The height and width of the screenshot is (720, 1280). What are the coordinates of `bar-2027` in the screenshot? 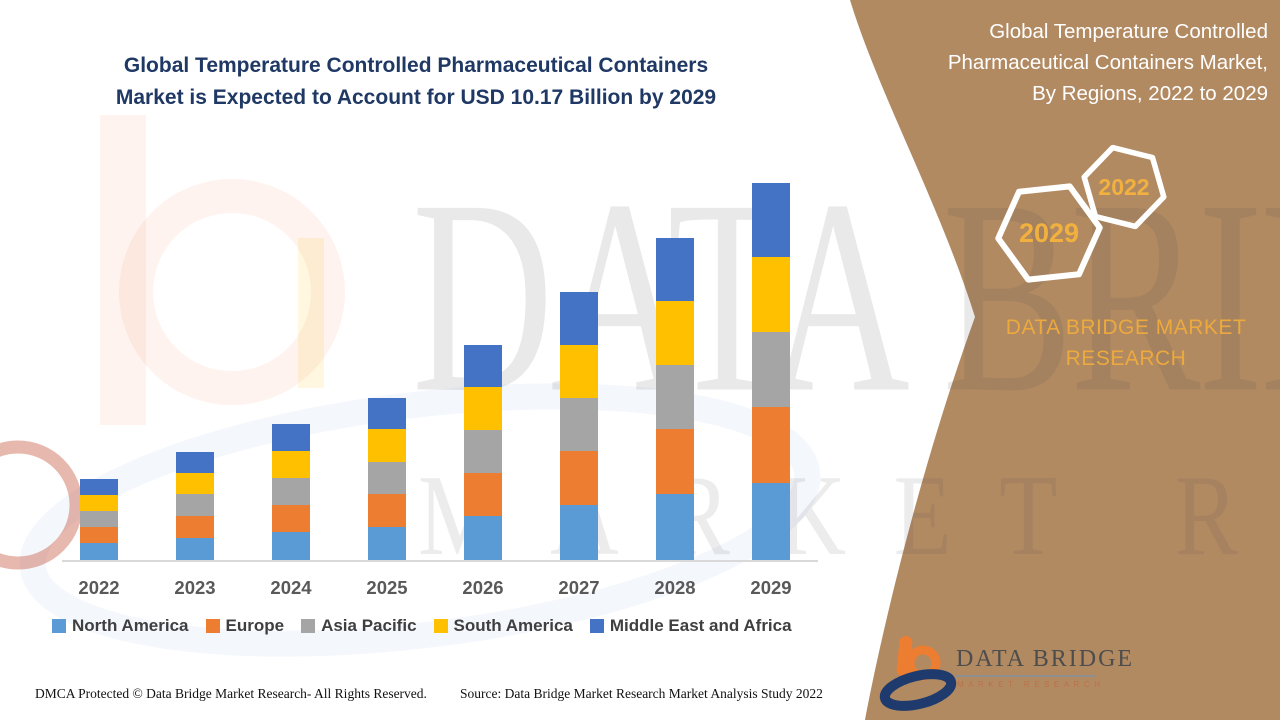 It's located at (579, 426).